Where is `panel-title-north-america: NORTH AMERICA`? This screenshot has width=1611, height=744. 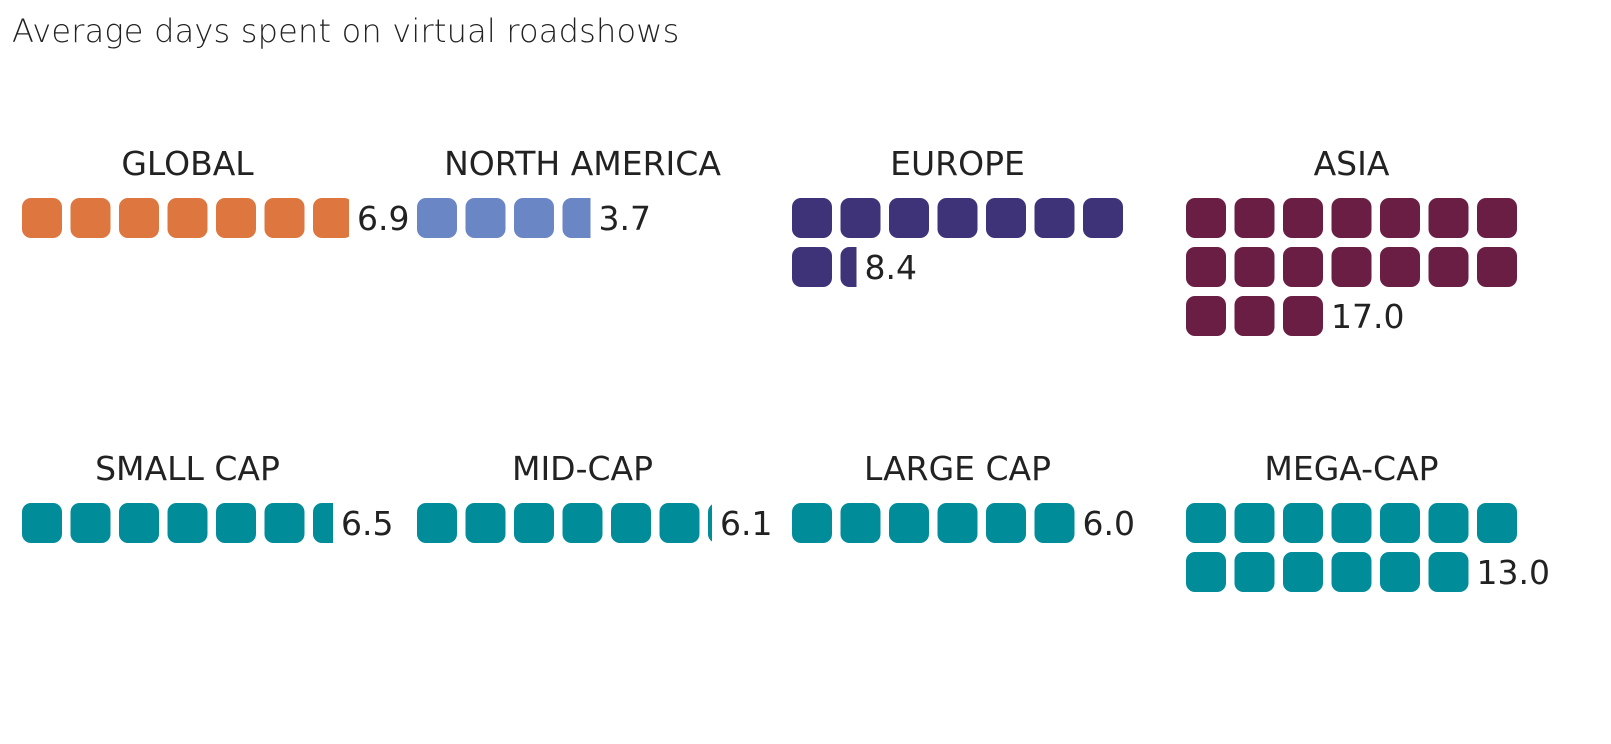
panel-title-north-america: NORTH AMERICA is located at coordinates (582, 163).